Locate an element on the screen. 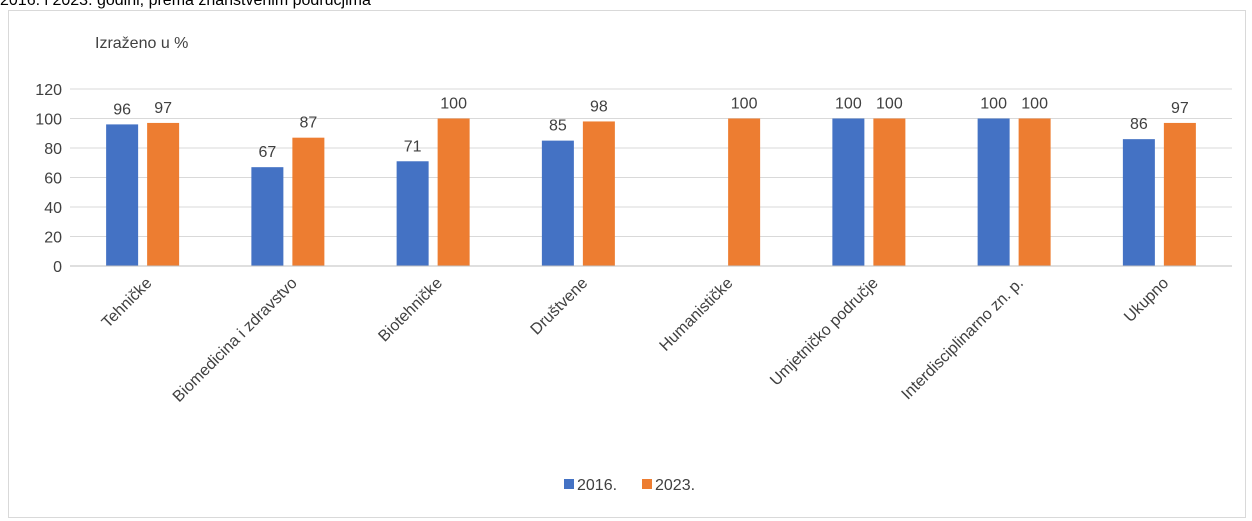 The width and height of the screenshot is (1252, 521). y-tick-label: 100 is located at coordinates (48, 120).